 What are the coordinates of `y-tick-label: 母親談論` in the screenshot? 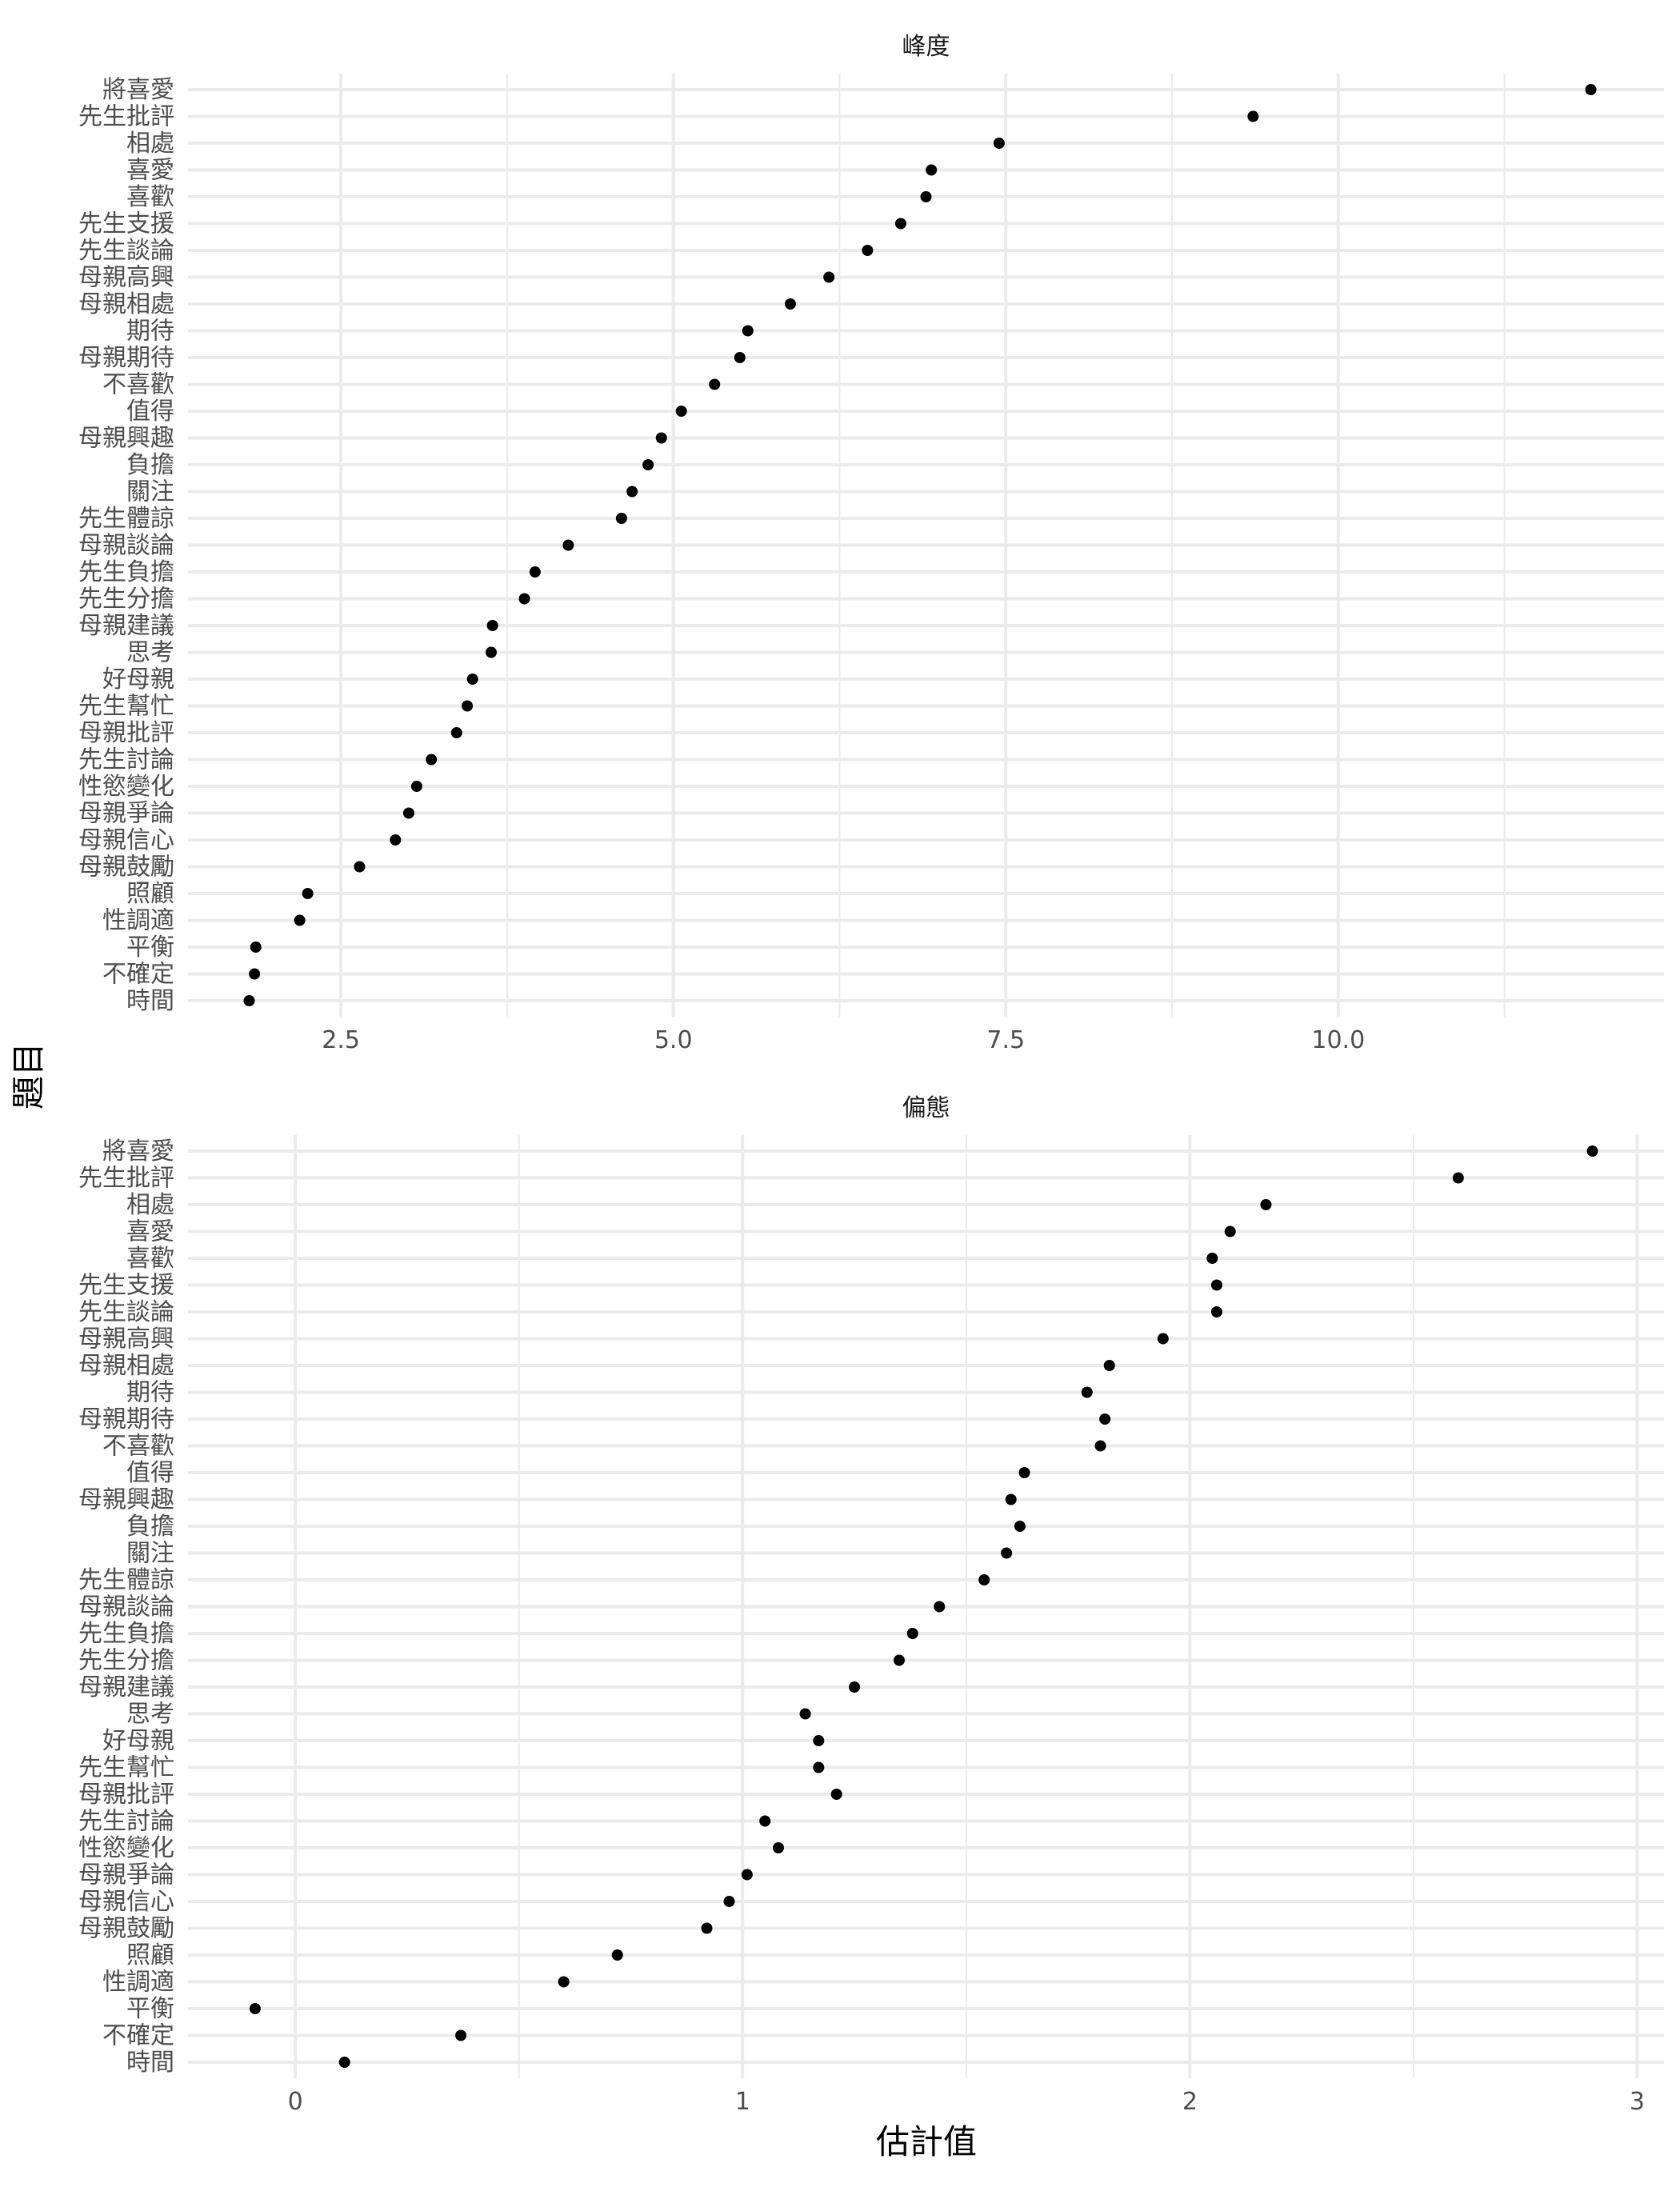 It's located at (126, 546).